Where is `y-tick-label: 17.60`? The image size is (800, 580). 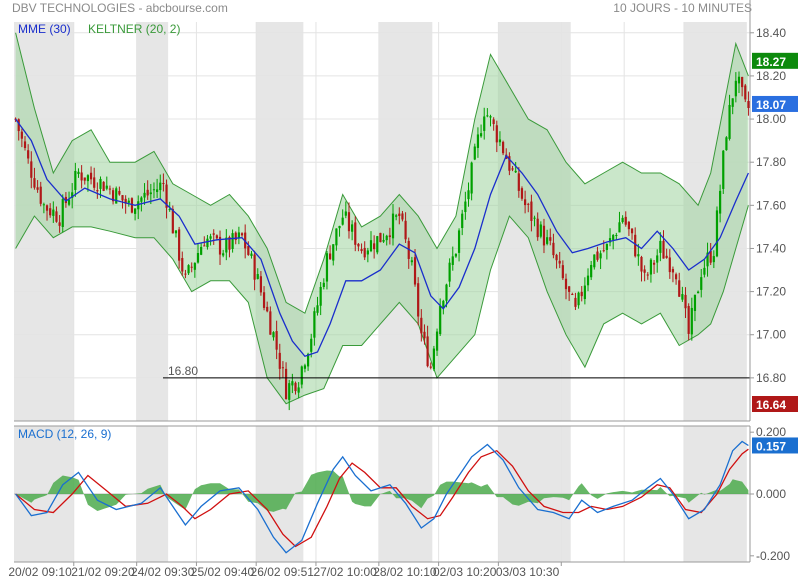
y-tick-label: 17.60 is located at coordinates (771, 205).